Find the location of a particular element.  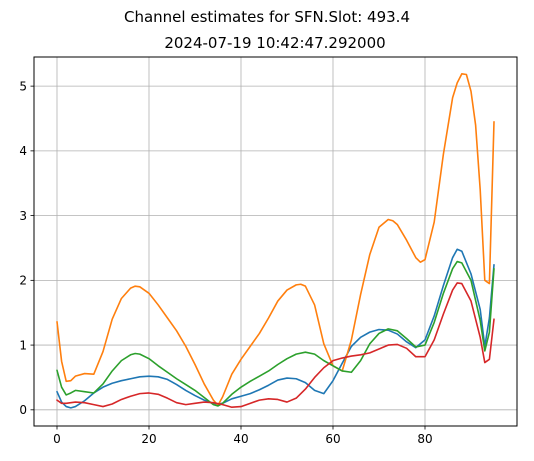

x-tick-label: 20 is located at coordinates (148, 439).